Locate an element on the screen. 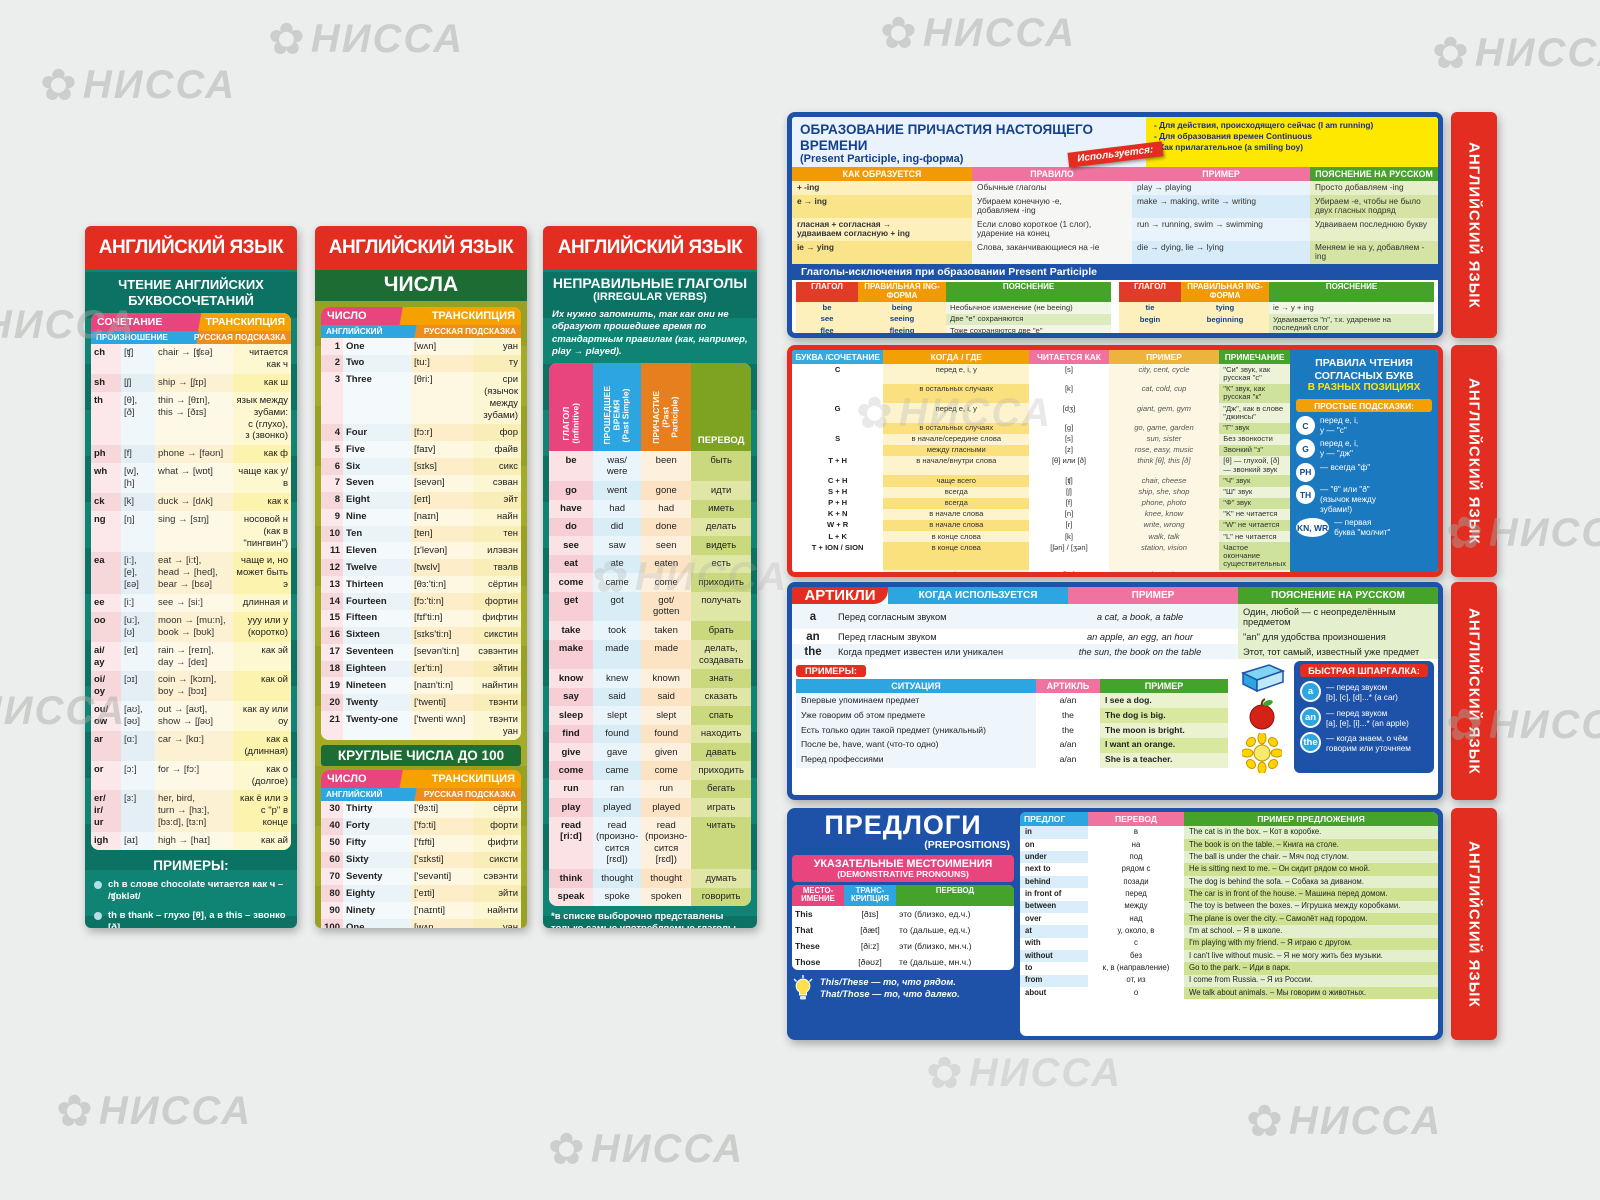 The width and height of the screenshot is (1600, 1200). cell-word: Two is located at coordinates (377, 363).